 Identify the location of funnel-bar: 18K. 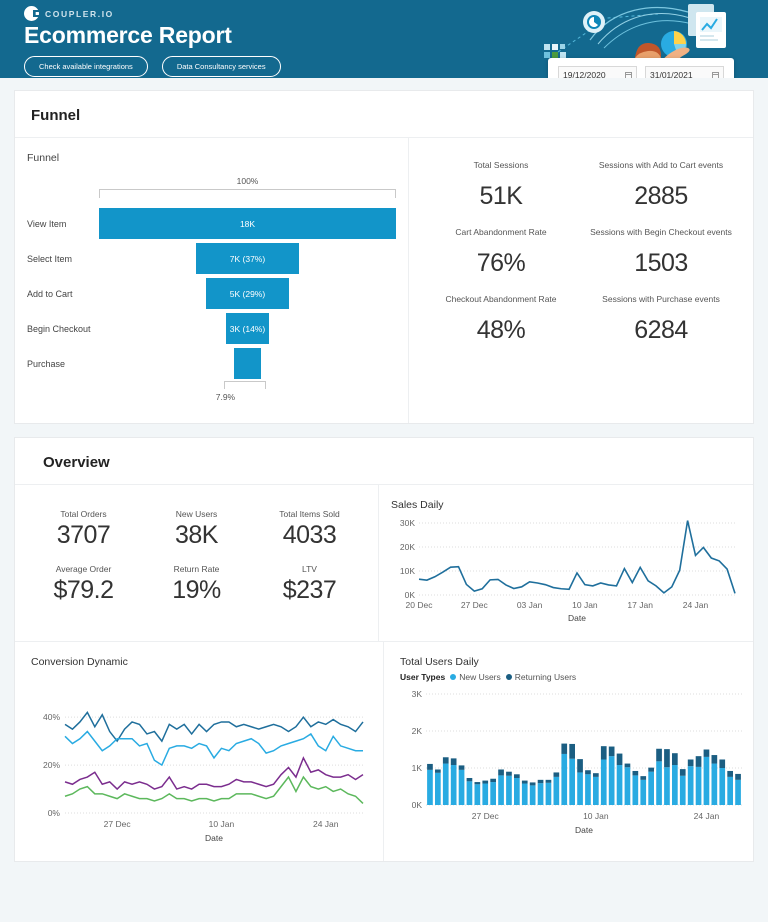
(247, 223).